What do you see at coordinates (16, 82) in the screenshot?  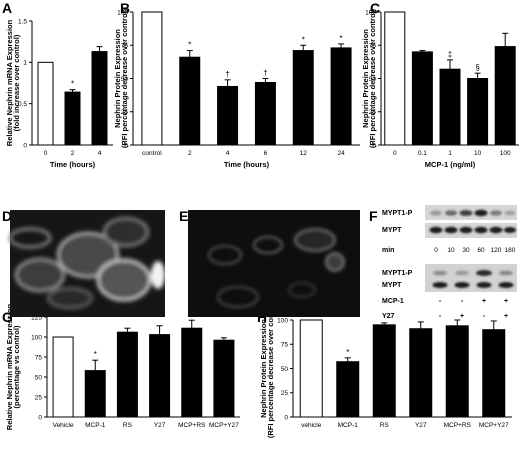 I see `chart-a-y-label: (fold increase over control)` at bounding box center [16, 82].